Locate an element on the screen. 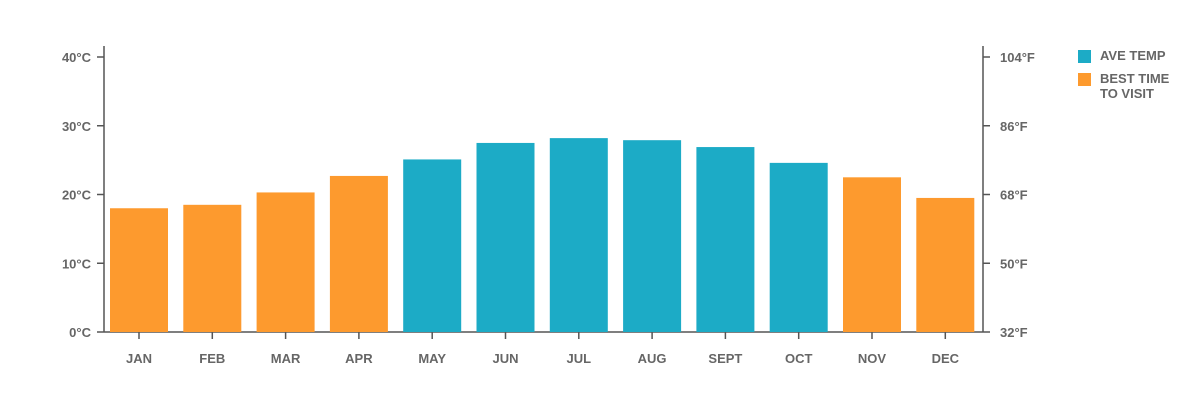 Image resolution: width=1200 pixels, height=400 pixels. x-tick-label: APR is located at coordinates (359, 358).